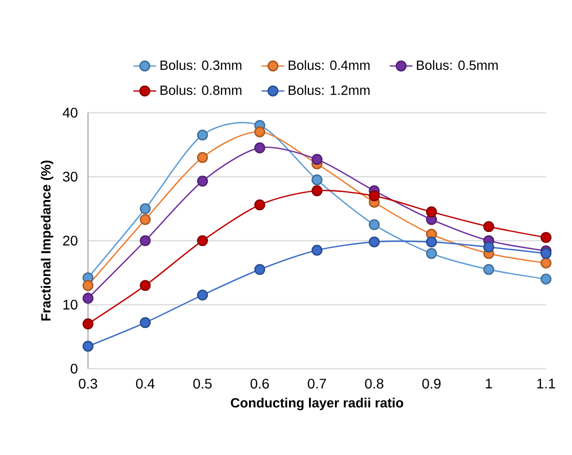 The image size is (572, 455). What do you see at coordinates (374, 383) in the screenshot?
I see `x-tick-label: 0.8` at bounding box center [374, 383].